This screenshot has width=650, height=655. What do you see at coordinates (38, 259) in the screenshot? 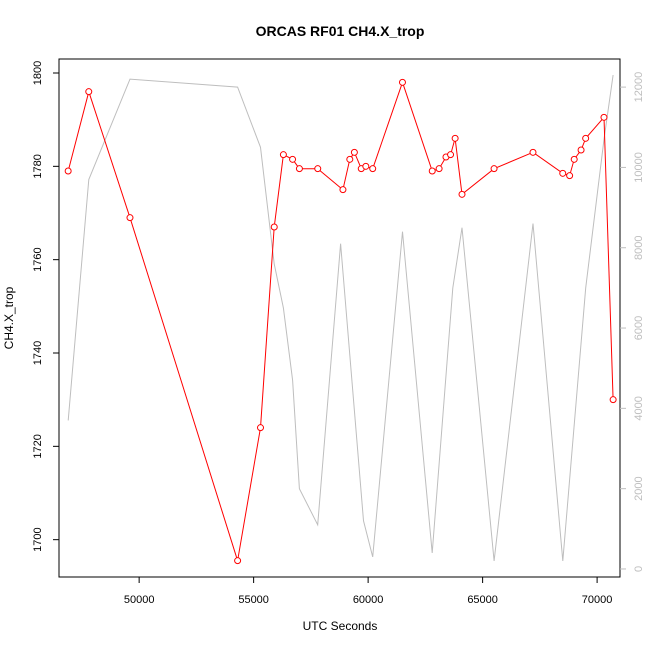
I see `y-tick-label: 1760` at bounding box center [38, 259].